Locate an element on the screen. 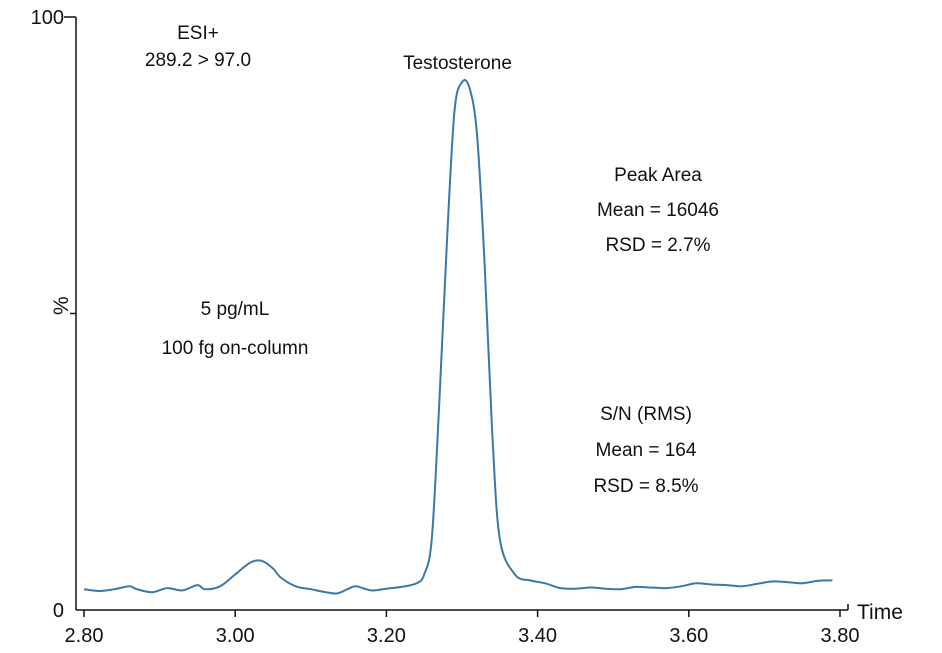 The width and height of the screenshot is (942, 653). sn-annotation: S/N (RMS) Mean = 164 RSD = 8.5% is located at coordinates (646, 451).